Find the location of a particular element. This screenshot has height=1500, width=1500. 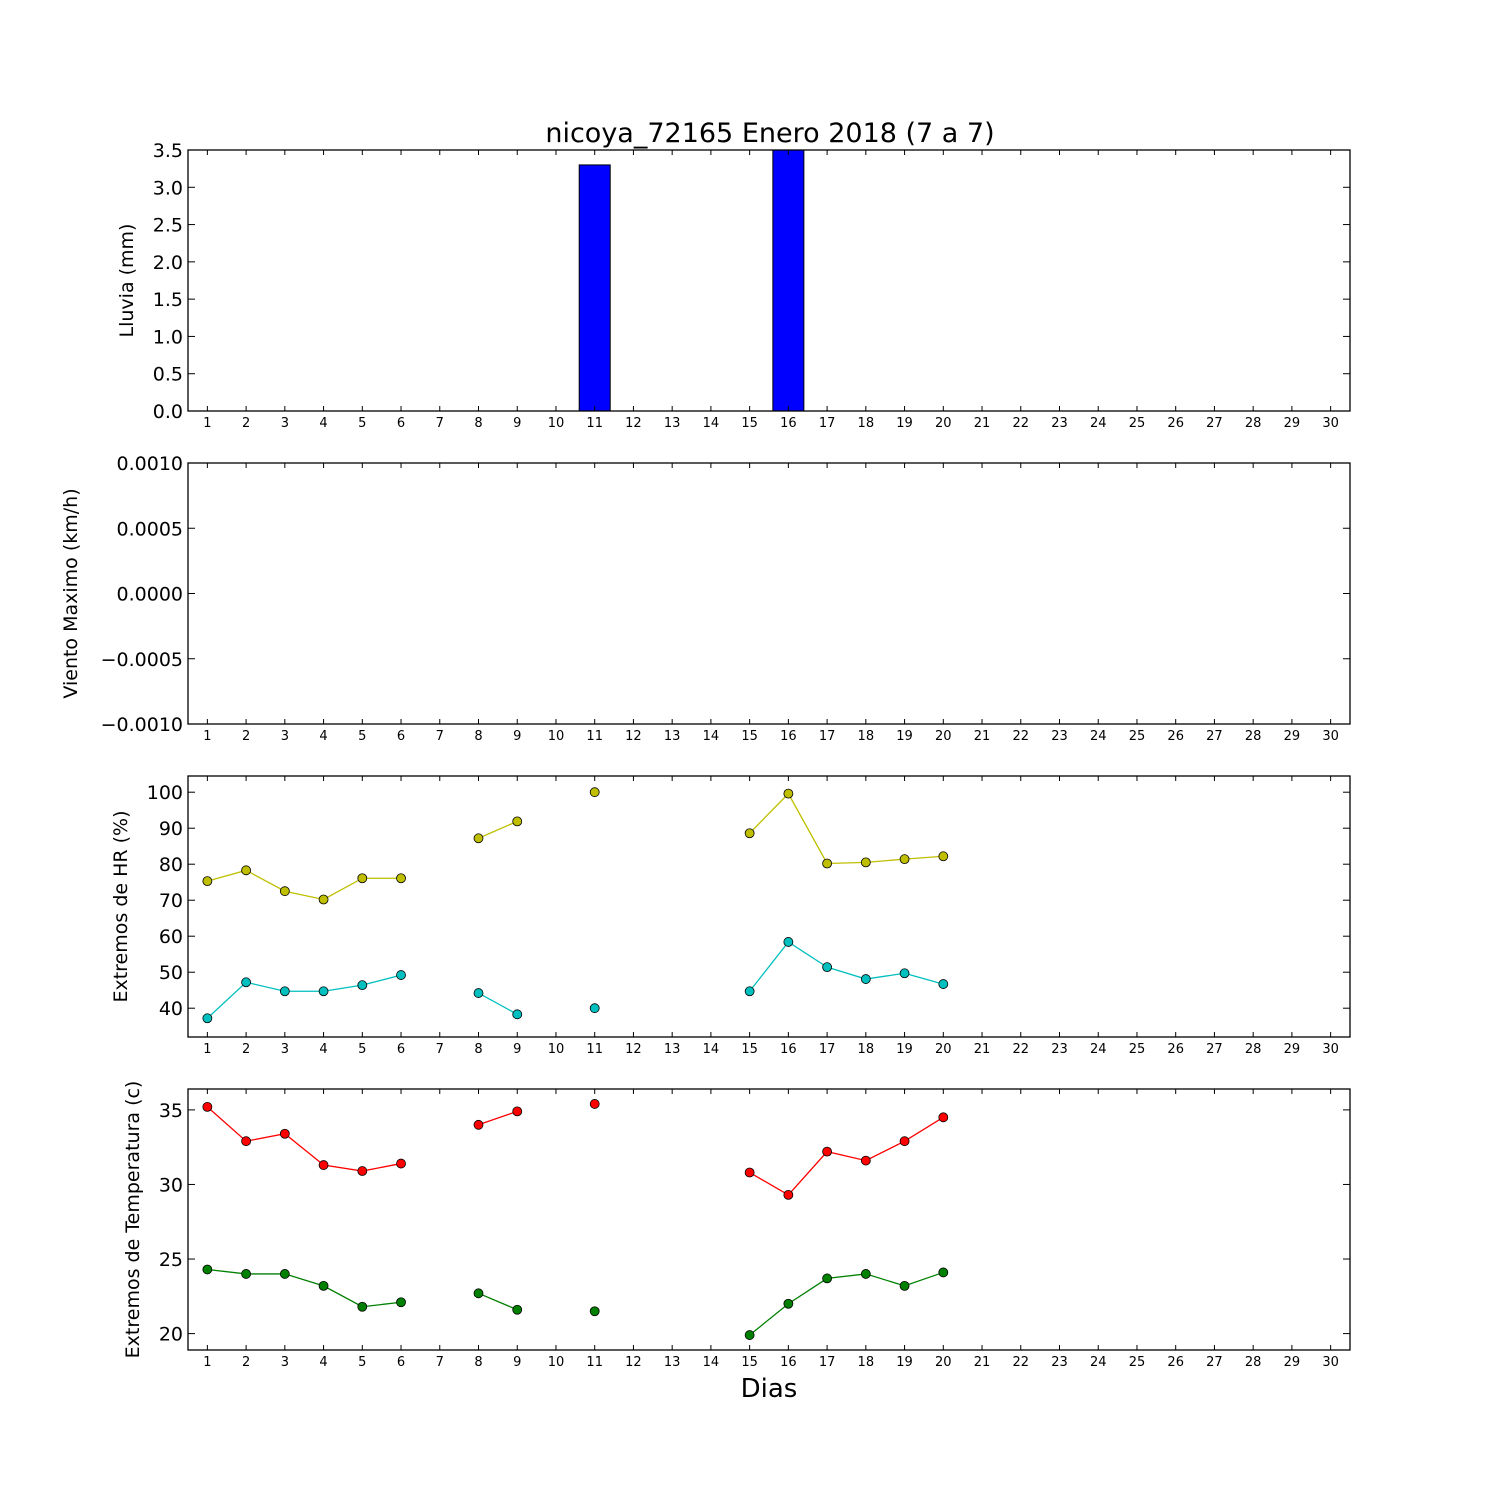

temperature-x-tick-label: 20 is located at coordinates (943, 1362).